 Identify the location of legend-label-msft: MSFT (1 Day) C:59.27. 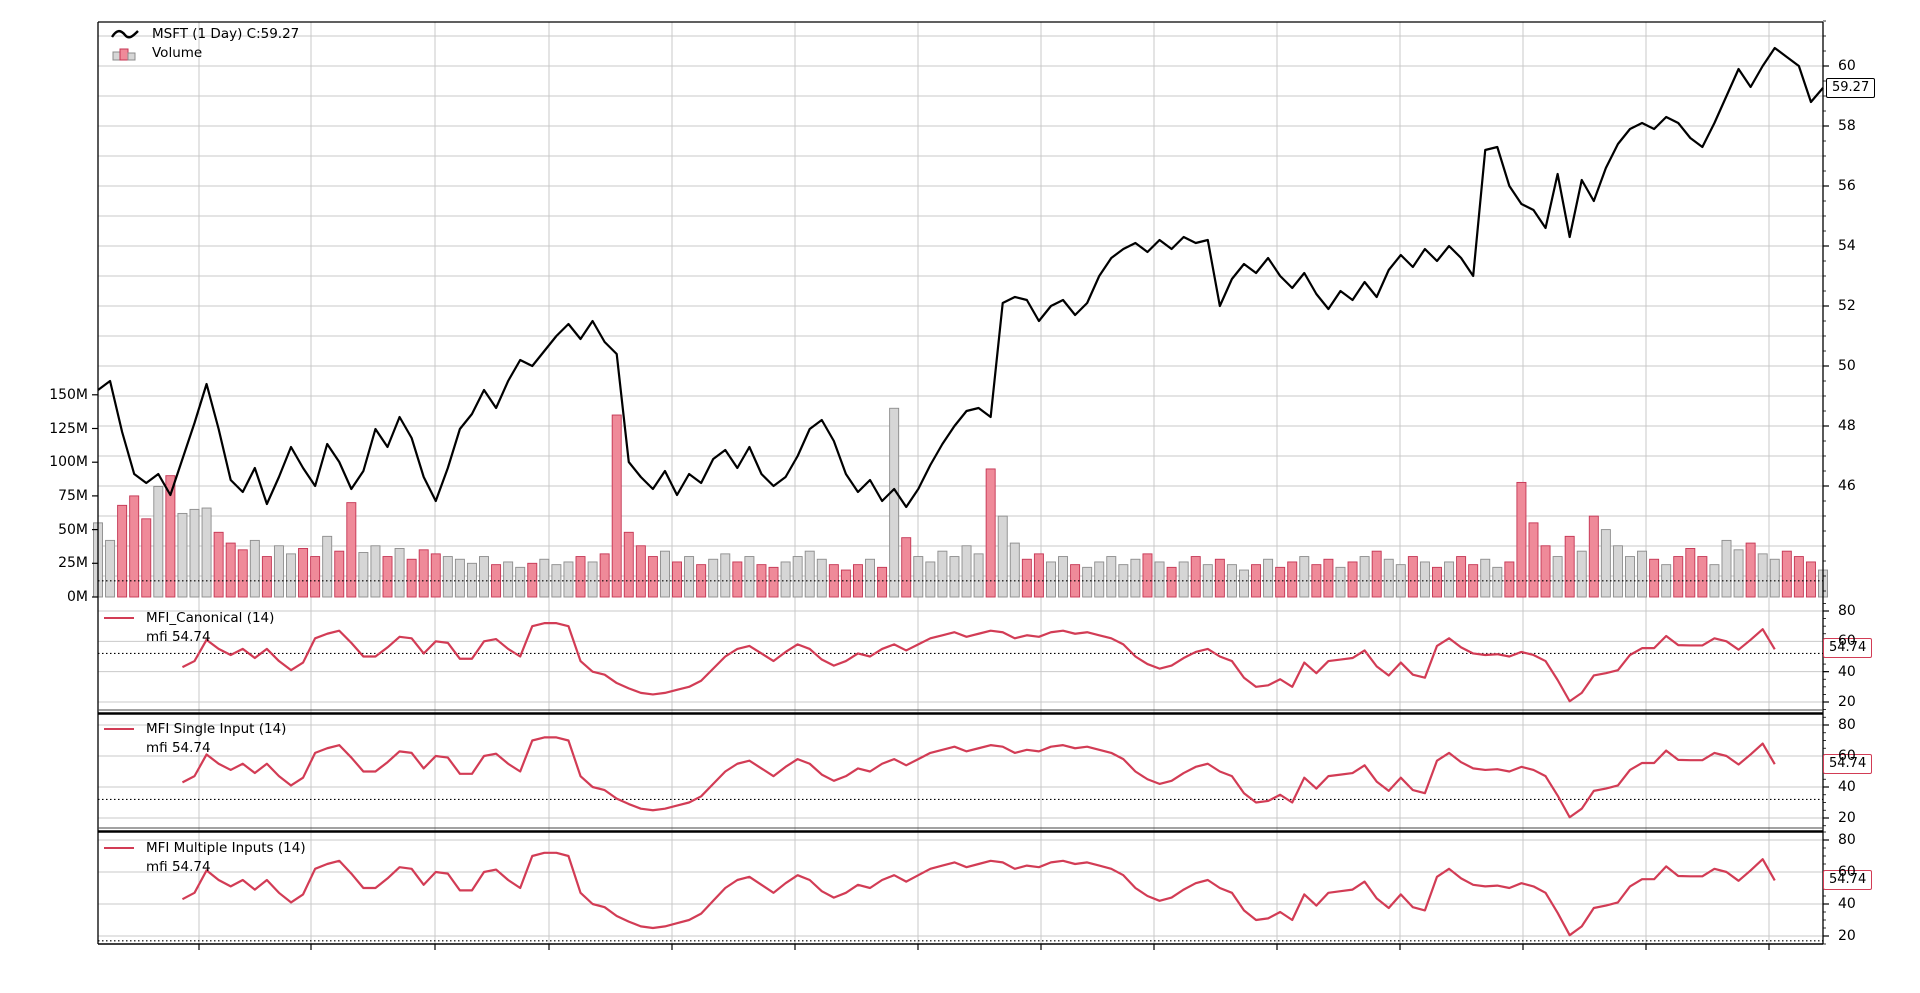
(226, 33).